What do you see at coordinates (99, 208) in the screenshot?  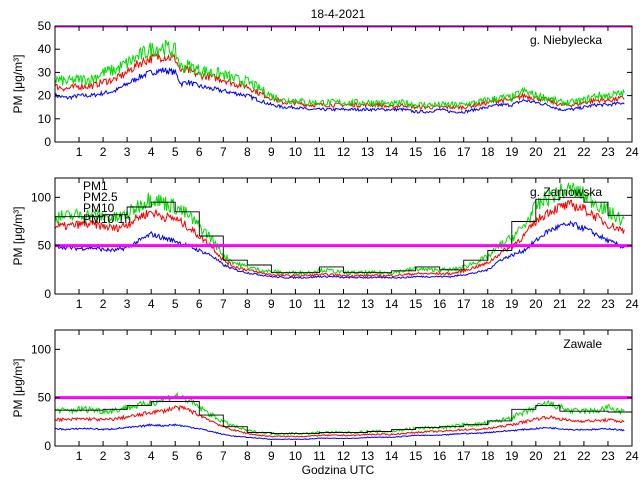 I see `legend-entry-pm10: PM10` at bounding box center [99, 208].